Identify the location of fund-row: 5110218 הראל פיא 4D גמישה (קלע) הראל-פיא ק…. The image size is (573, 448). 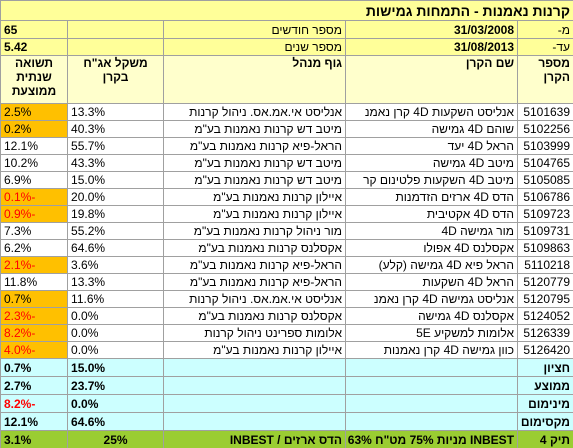
(286, 265).